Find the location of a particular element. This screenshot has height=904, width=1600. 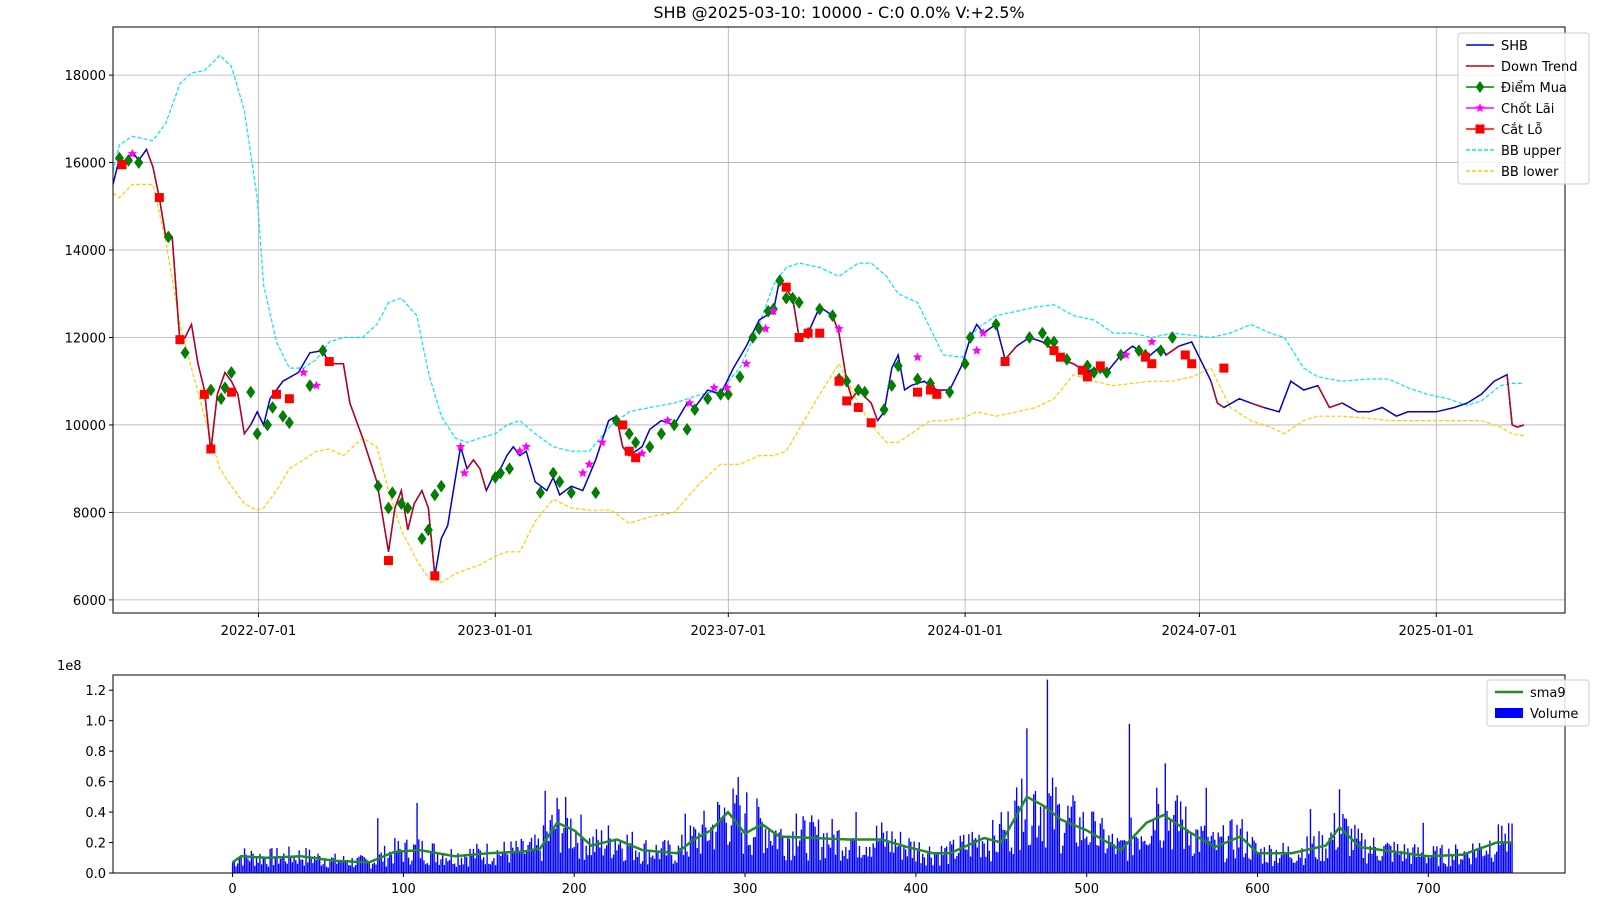

legend-label: Down Trend is located at coordinates (1539, 67).